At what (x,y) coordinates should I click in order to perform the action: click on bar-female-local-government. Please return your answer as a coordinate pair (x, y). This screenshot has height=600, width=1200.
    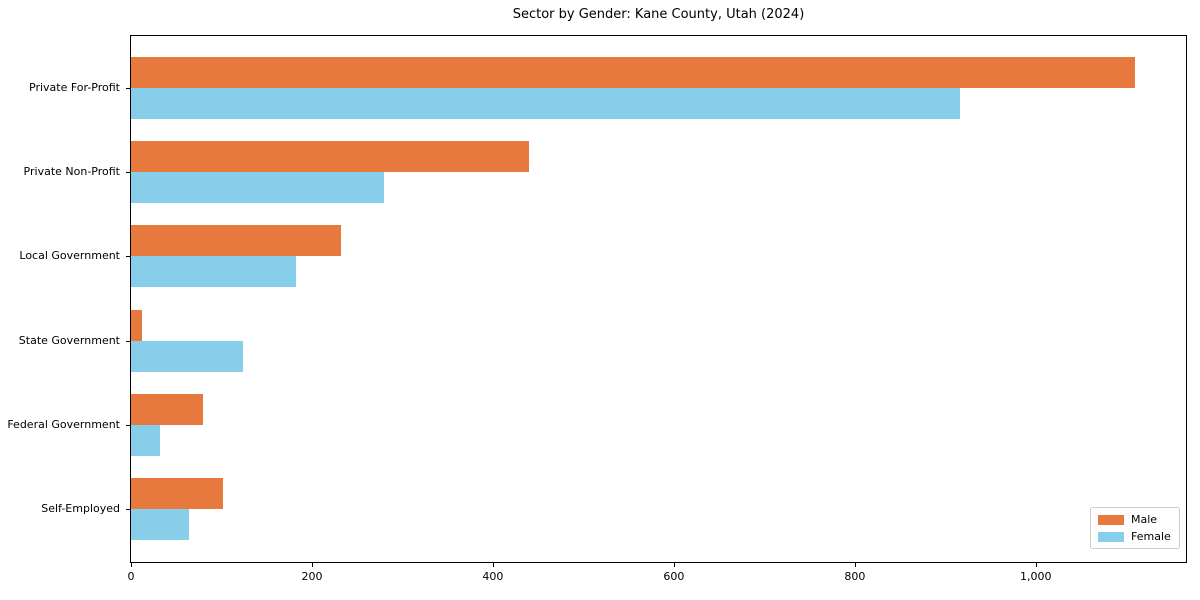
    Looking at the image, I should click on (213, 272).